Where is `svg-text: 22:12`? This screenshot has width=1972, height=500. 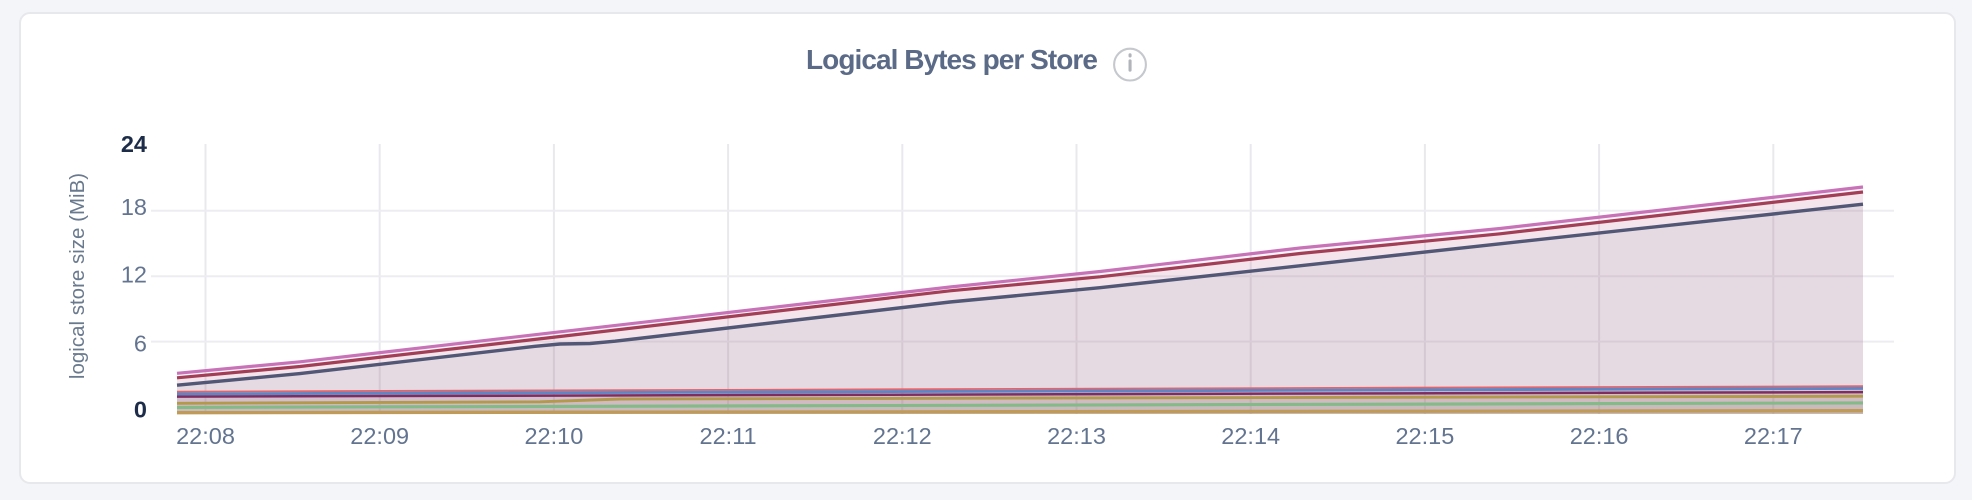 svg-text: 22:12 is located at coordinates (902, 436).